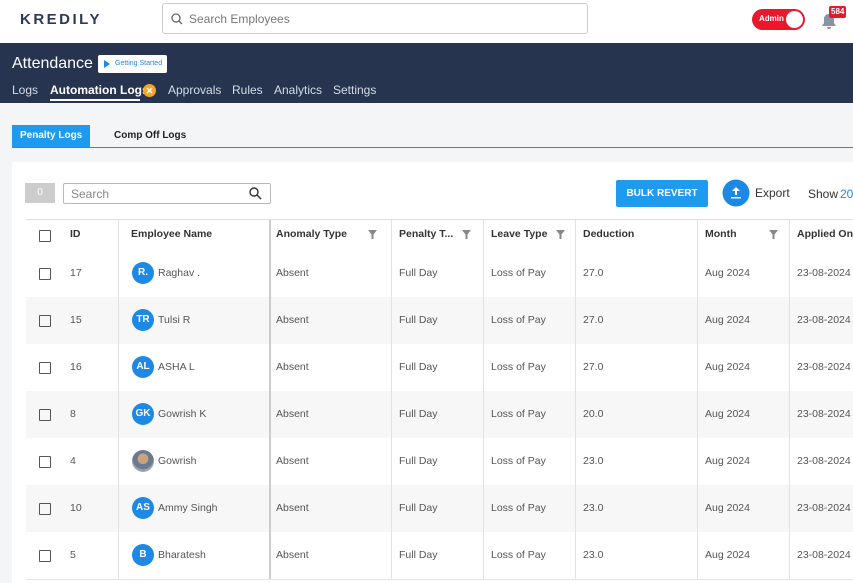 The width and height of the screenshot is (853, 583). What do you see at coordinates (182, 555) in the screenshot?
I see `cell-name: Bharatesh` at bounding box center [182, 555].